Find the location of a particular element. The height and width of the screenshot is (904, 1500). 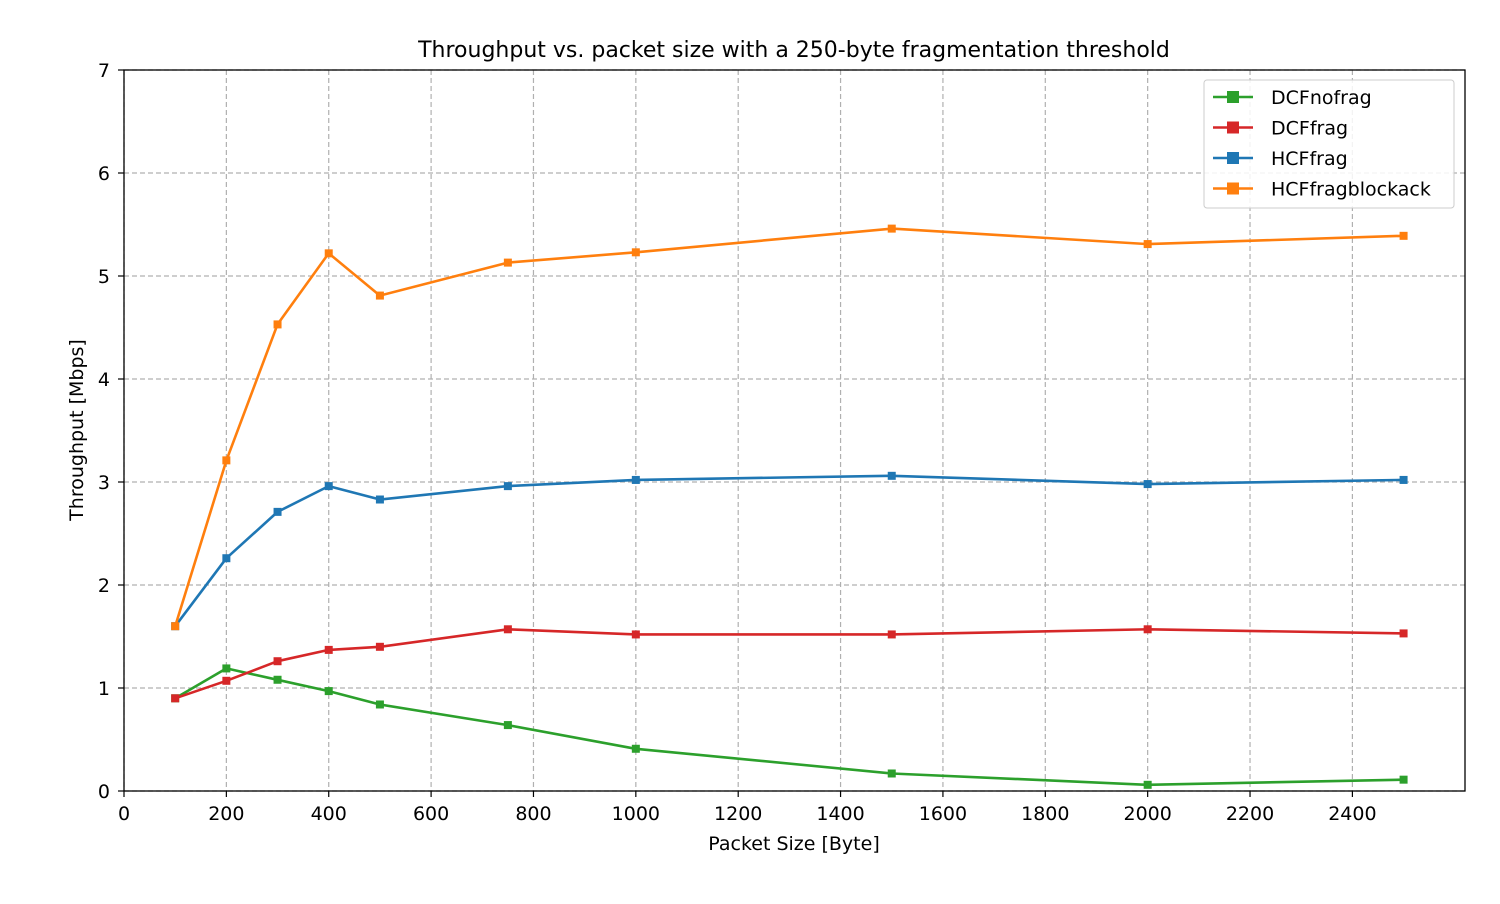

x-tick-label: 0 is located at coordinates (124, 814).